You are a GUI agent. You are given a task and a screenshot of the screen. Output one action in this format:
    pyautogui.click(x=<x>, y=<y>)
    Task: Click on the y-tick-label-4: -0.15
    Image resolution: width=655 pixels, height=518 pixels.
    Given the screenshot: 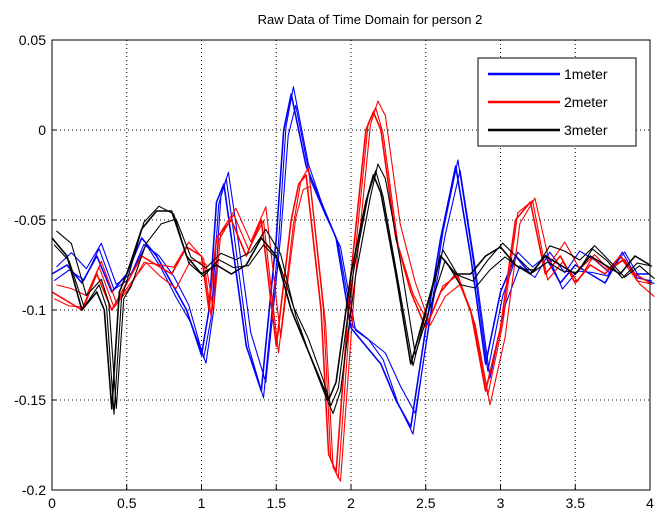 What is the action you would take?
    pyautogui.click(x=30, y=400)
    